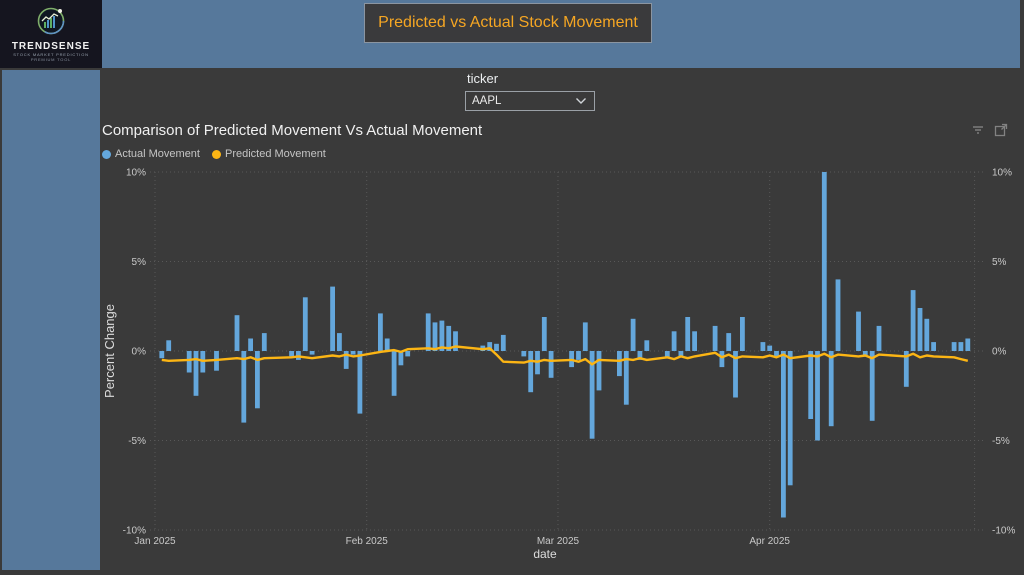 Image resolution: width=1024 pixels, height=575 pixels. I want to click on y-axis-title: Percent Change, so click(109, 351).